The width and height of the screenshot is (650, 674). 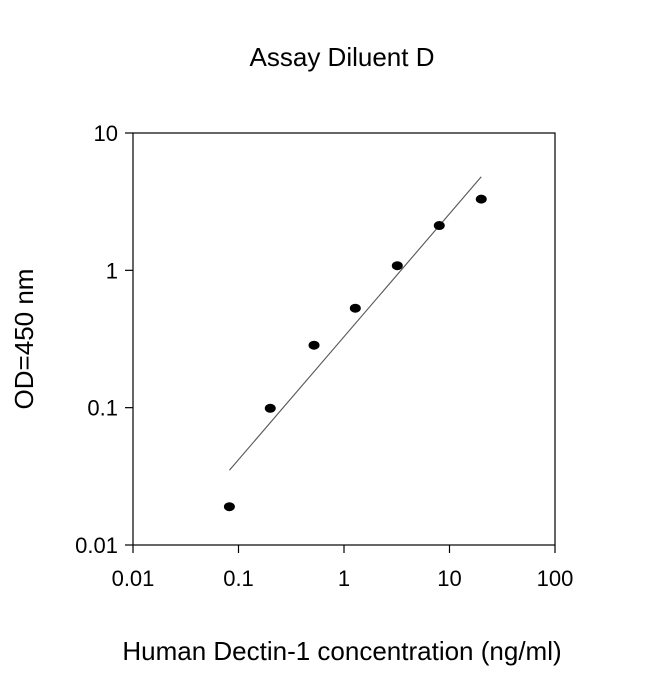 What do you see at coordinates (344, 578) in the screenshot?
I see `x-tick-label: 1` at bounding box center [344, 578].